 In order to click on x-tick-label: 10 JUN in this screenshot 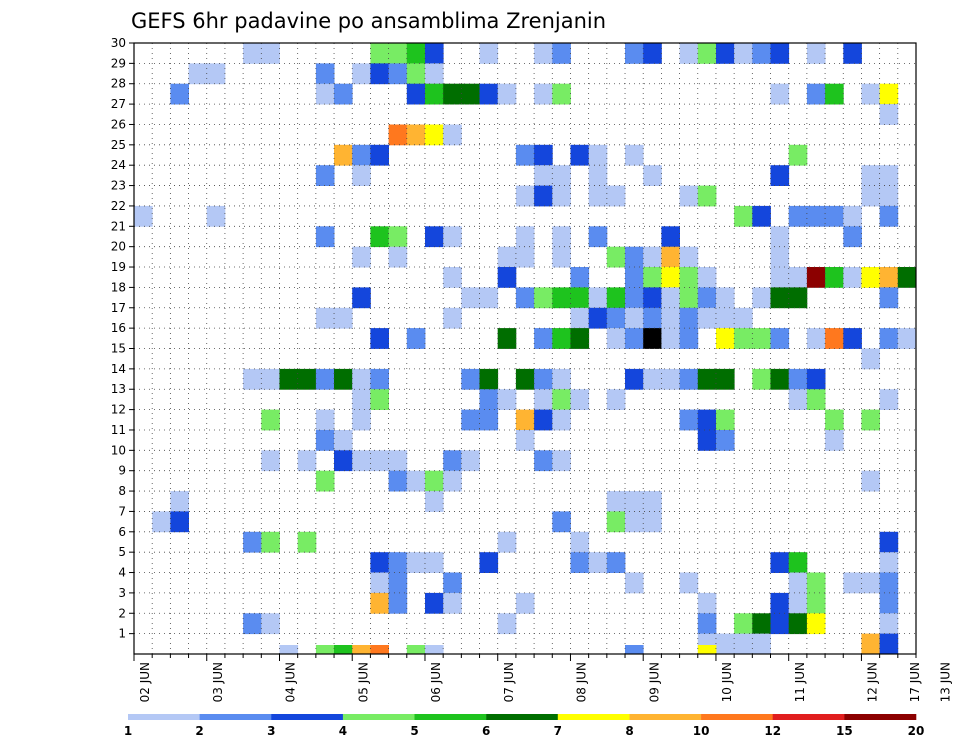, I will do `click(727, 682)`.